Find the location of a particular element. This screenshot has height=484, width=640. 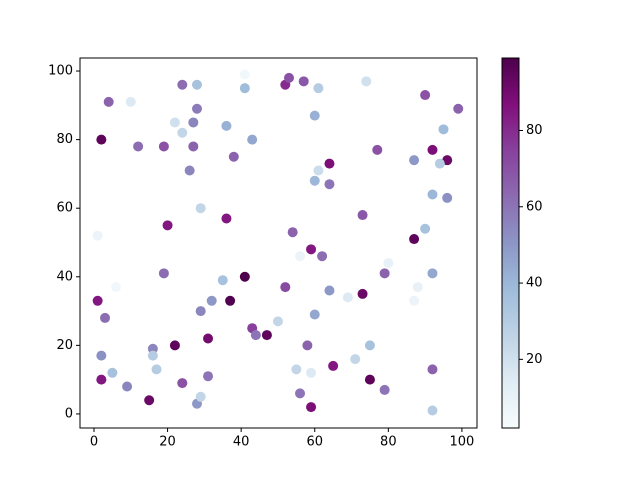

x-tick-label: 0 is located at coordinates (94, 442).